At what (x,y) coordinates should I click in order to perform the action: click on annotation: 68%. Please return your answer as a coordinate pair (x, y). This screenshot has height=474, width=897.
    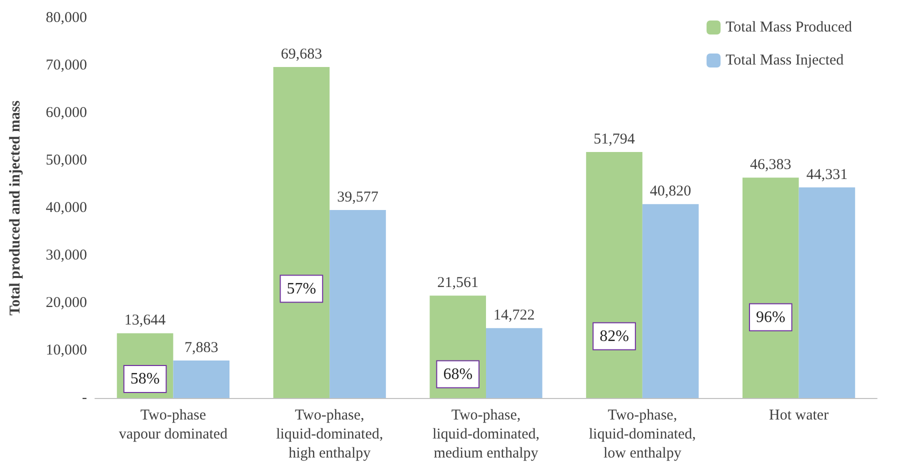
    Looking at the image, I should click on (458, 374).